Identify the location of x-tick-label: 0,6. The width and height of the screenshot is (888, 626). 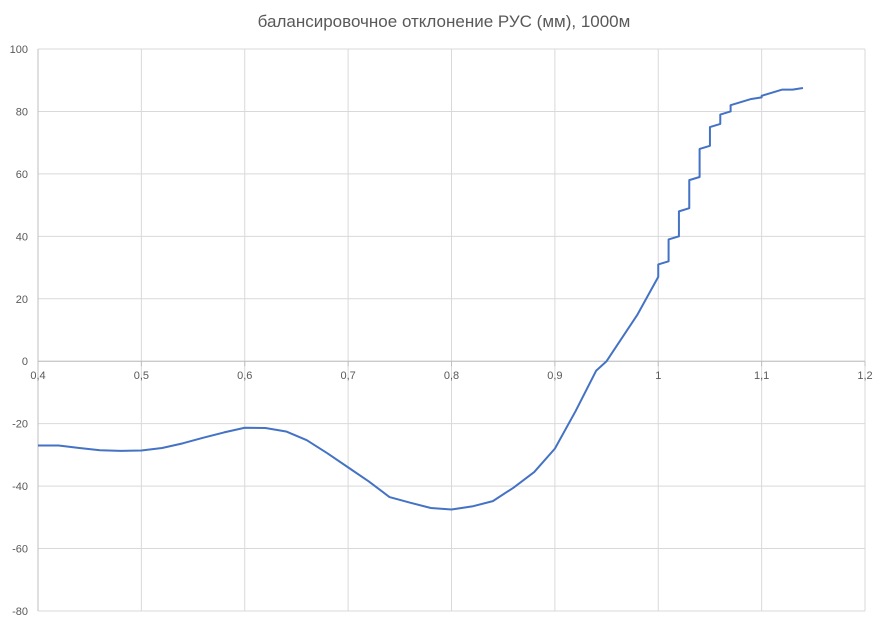
(244, 376).